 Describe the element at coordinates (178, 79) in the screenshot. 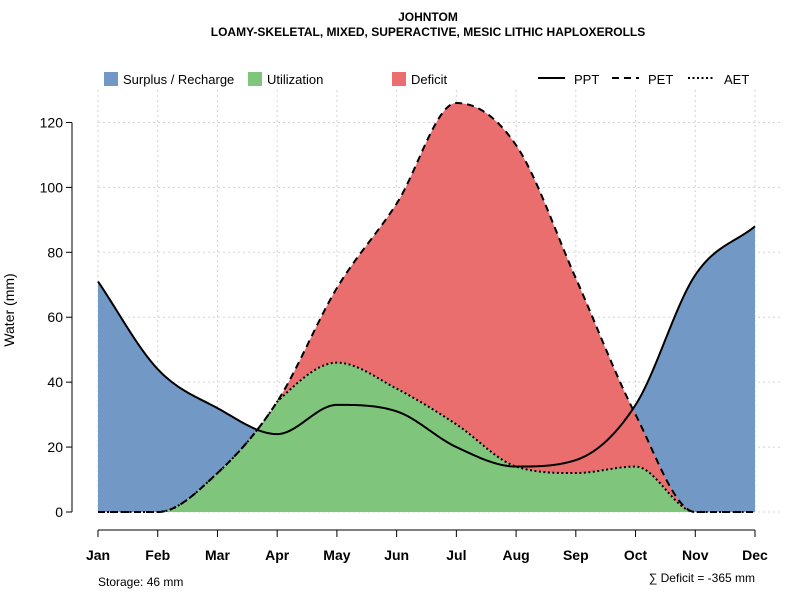

I see `legend-label: Surplus / Recharge` at that location.